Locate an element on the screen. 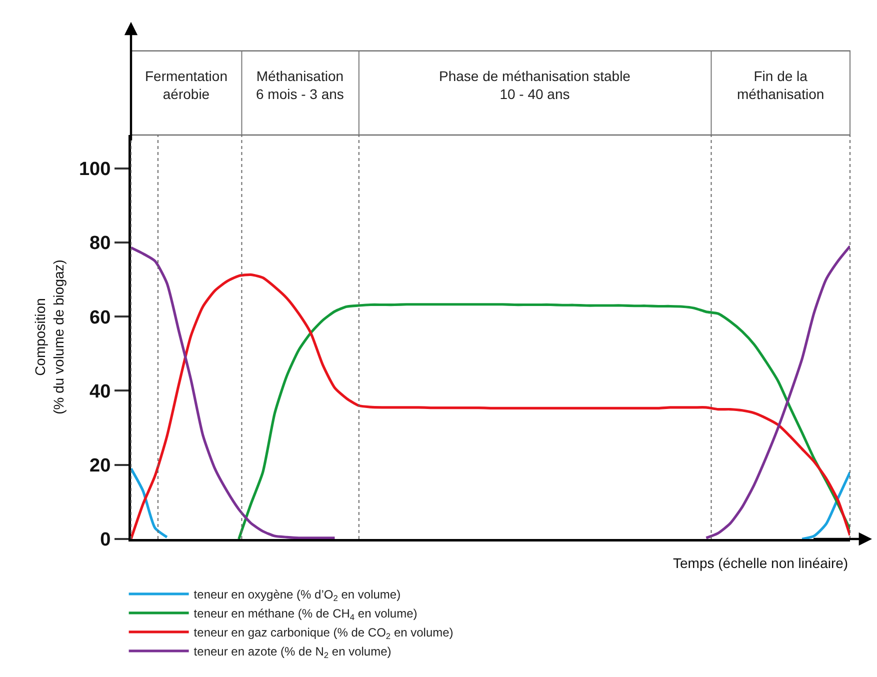 The height and width of the screenshot is (677, 877). text: Fin de la méthanisation is located at coordinates (780, 85).